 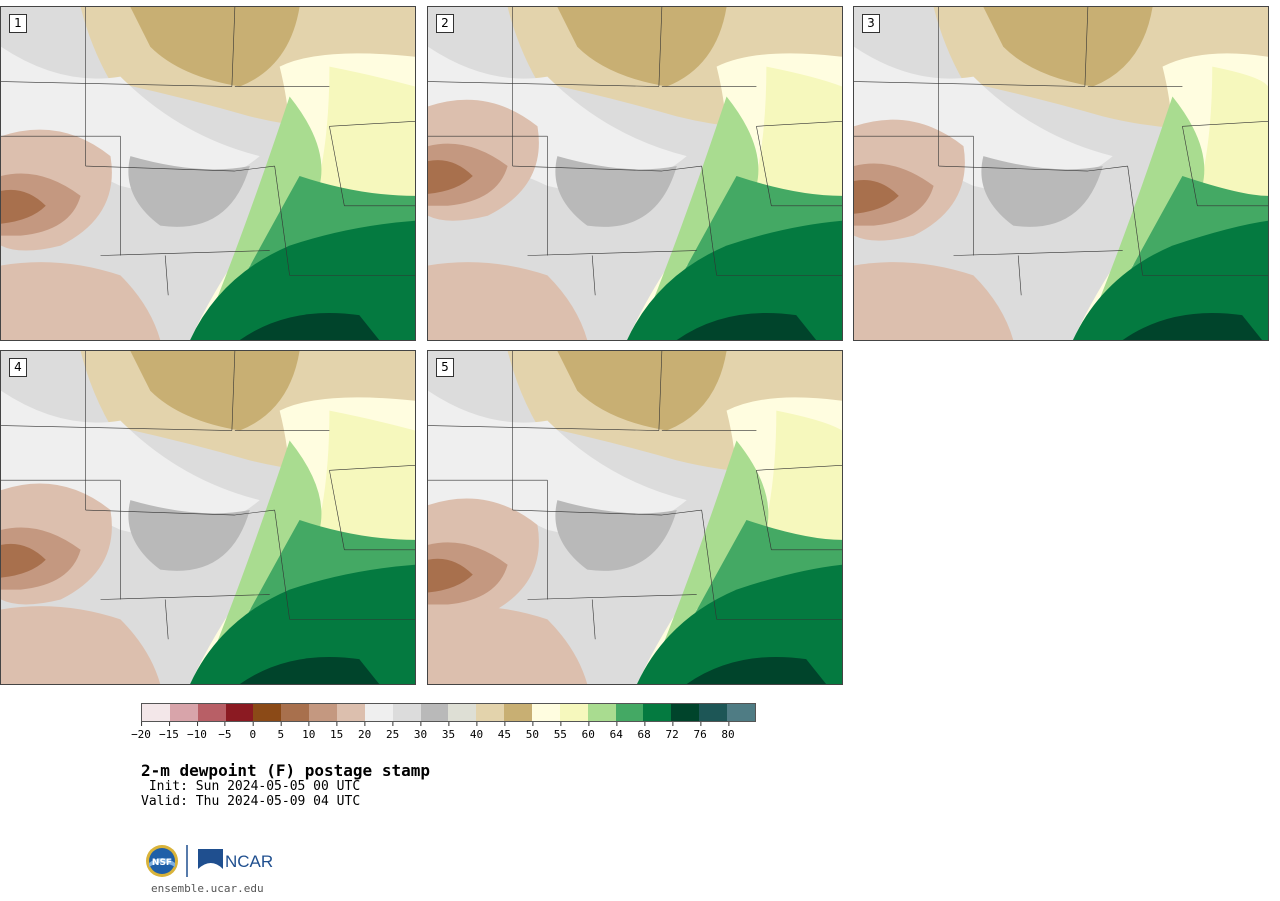 I want to click on colorbar-tick-label: −10, so click(x=197, y=731).